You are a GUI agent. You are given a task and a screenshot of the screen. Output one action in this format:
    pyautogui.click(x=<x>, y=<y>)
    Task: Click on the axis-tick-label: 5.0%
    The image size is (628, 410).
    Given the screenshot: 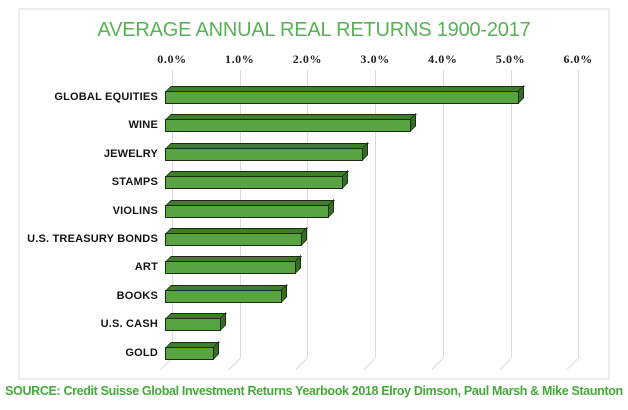 What is the action you would take?
    pyautogui.click(x=510, y=59)
    